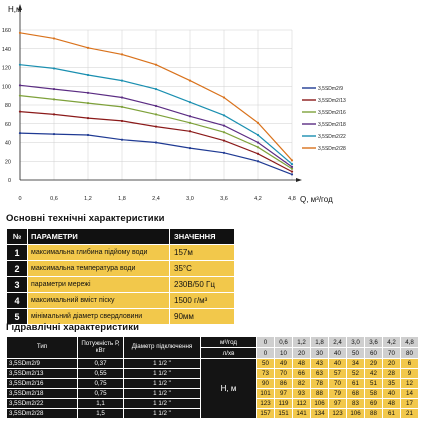  I want to click on spec-num: 4, so click(17, 300).